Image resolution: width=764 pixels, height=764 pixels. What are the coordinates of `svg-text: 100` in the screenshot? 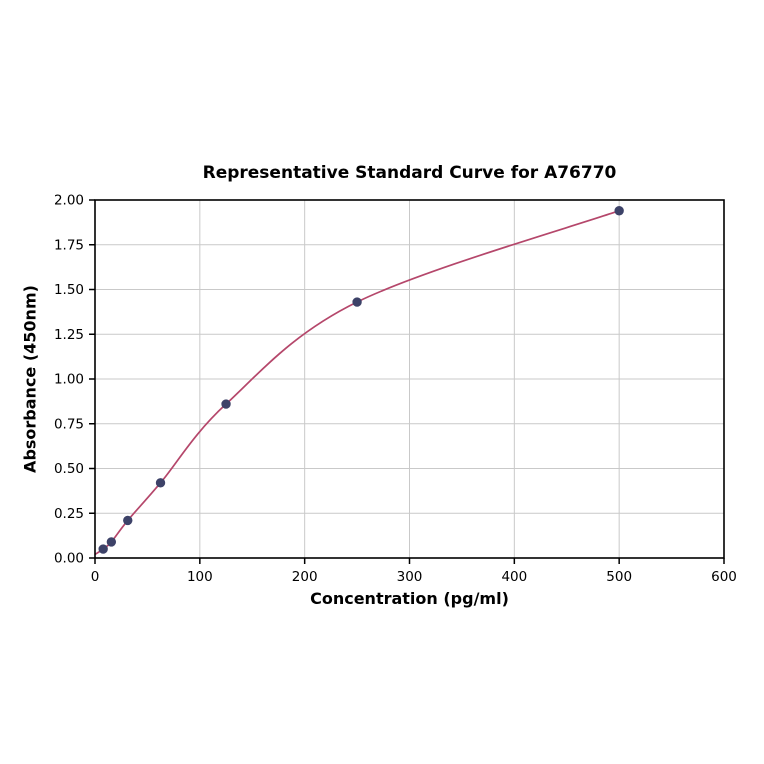 It's located at (200, 577).